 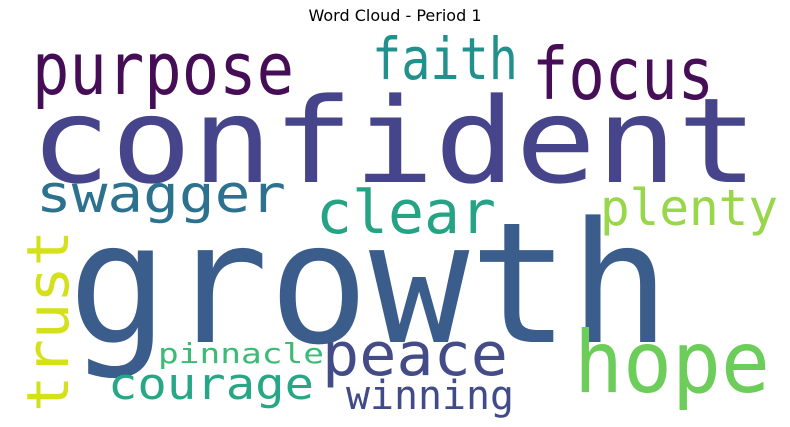 What do you see at coordinates (241, 353) in the screenshot?
I see `word-pinnacle: pinnacle` at bounding box center [241, 353].